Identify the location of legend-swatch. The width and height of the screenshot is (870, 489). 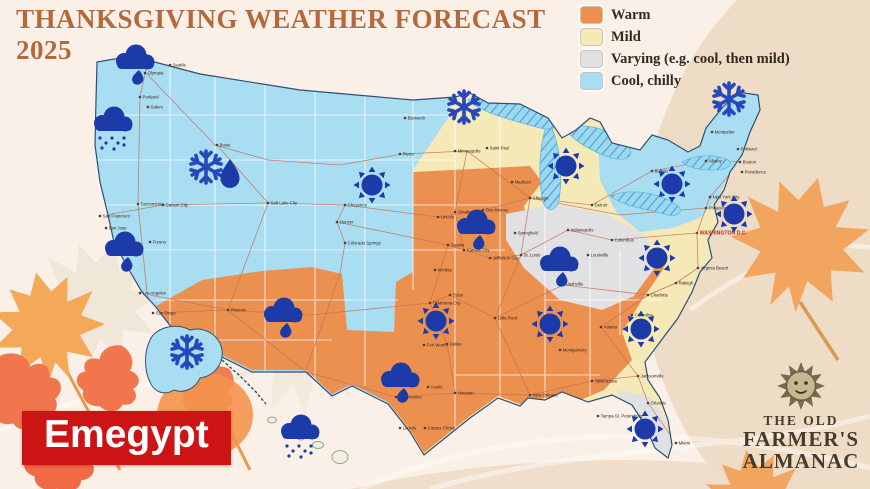
(591, 81).